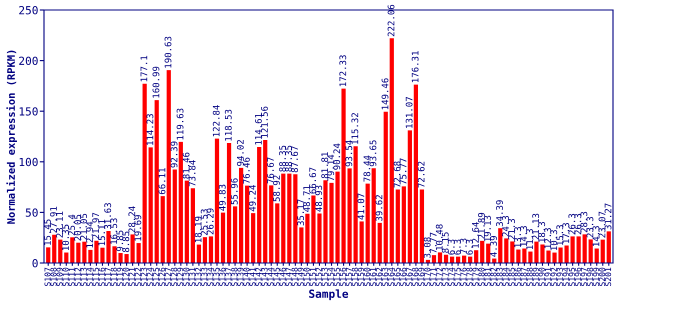 The image size is (690, 320). Describe the element at coordinates (210, 221) in the screenshot. I see `data-label: 26.29` at that location.